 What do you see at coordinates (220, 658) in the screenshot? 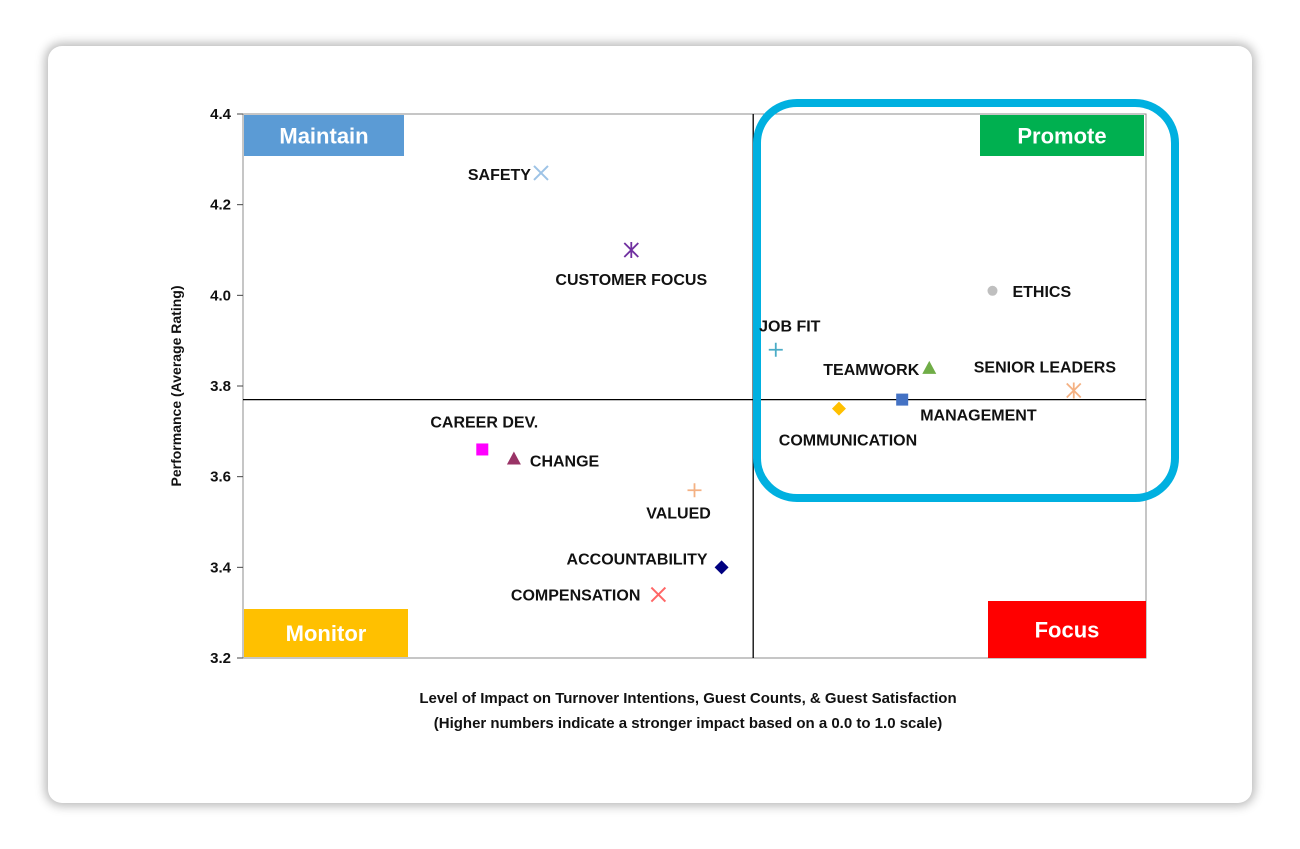
I see `y-tick-label: 3.2` at bounding box center [220, 658].